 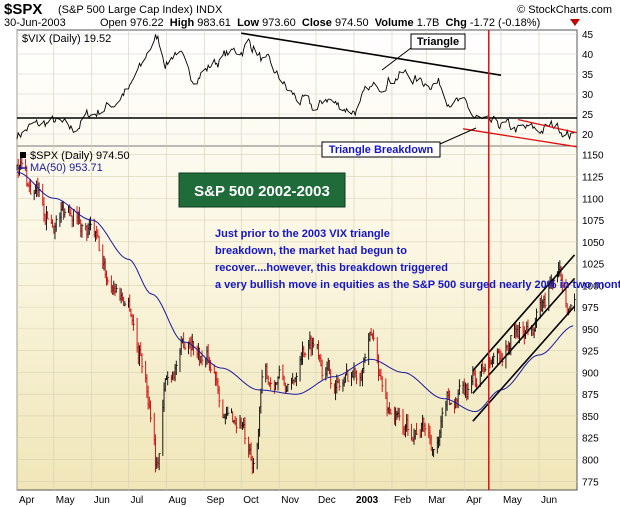 I want to click on x-tick-label: Nov, so click(x=290, y=500).